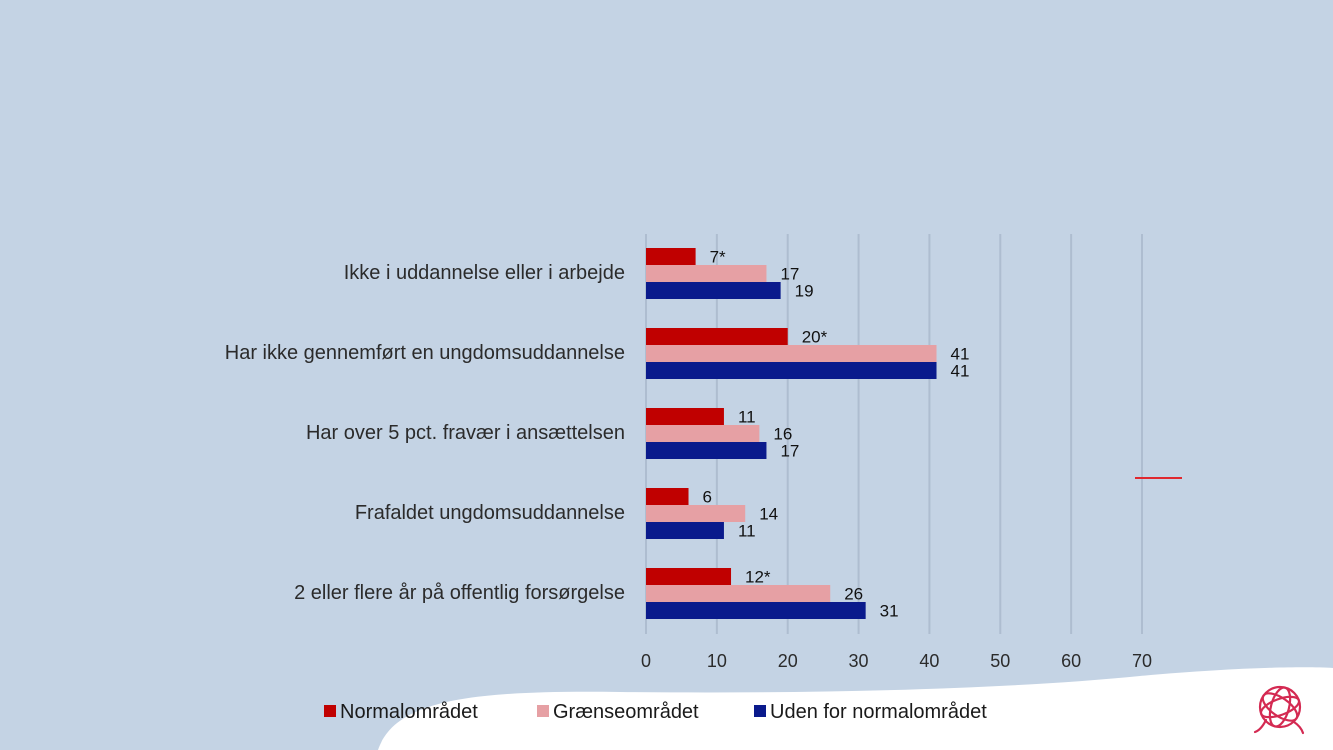 This screenshot has width=1333, height=750. What do you see at coordinates (782, 434) in the screenshot?
I see `data-label: 16` at bounding box center [782, 434].